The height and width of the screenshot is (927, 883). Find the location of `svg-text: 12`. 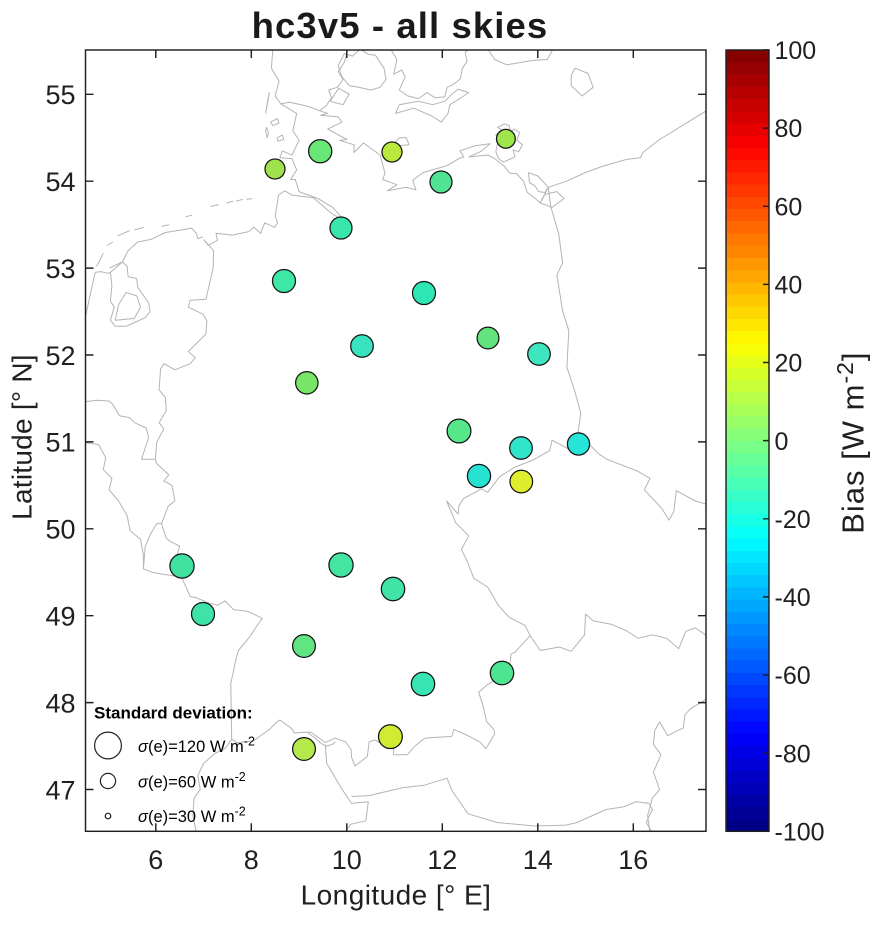

svg-text: 12 is located at coordinates (442, 860).